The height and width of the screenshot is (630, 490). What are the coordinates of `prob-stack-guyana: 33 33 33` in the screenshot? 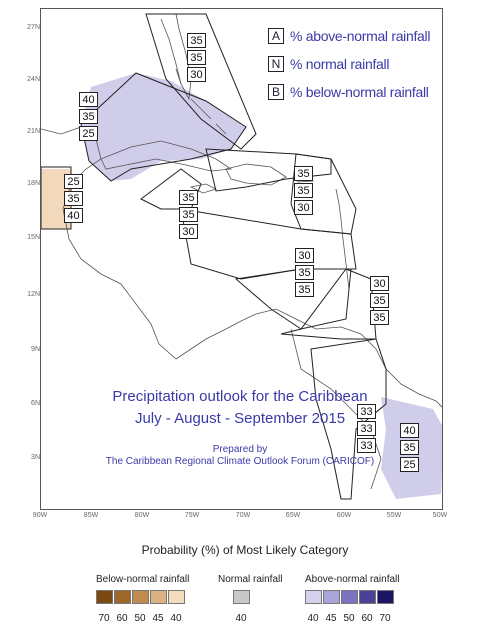 It's located at (366, 429).